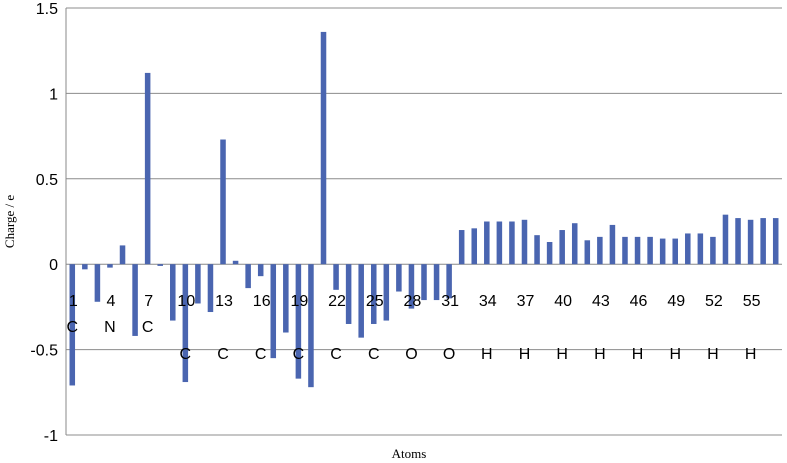  Describe the element at coordinates (299, 301) in the screenshot. I see `x-number-label: 19` at that location.